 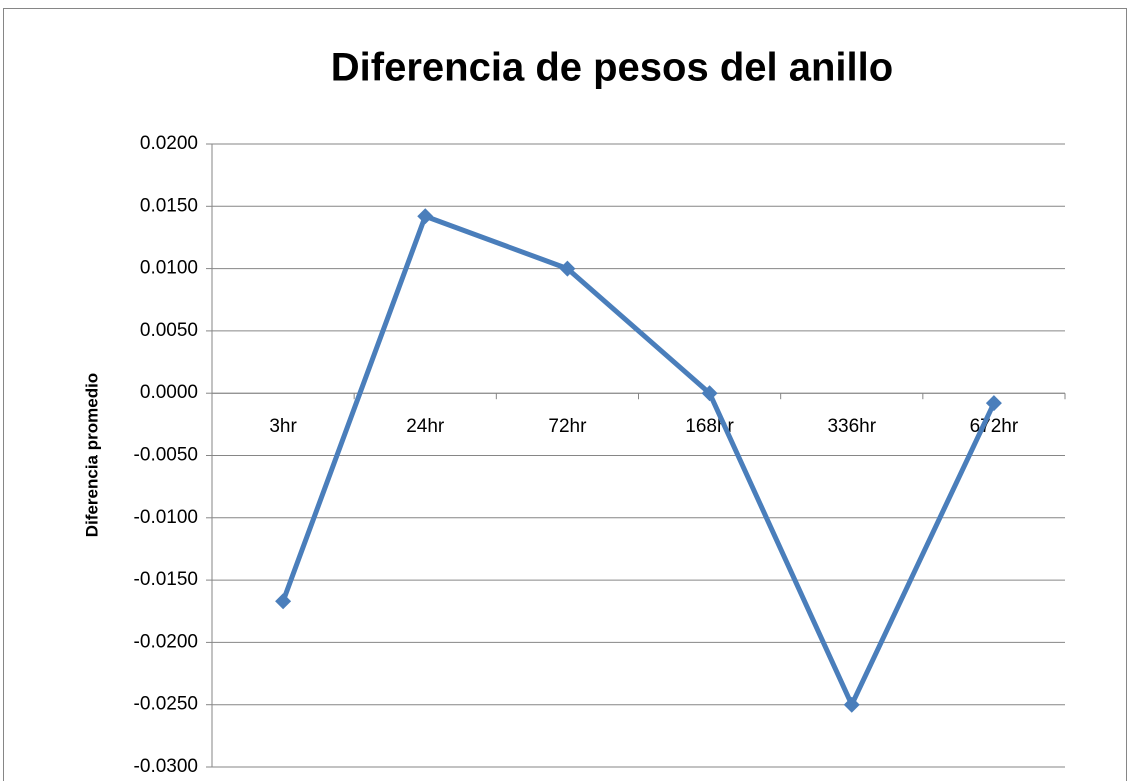 What do you see at coordinates (169, 205) in the screenshot?
I see `y-tick-label: 0.0150` at bounding box center [169, 205].